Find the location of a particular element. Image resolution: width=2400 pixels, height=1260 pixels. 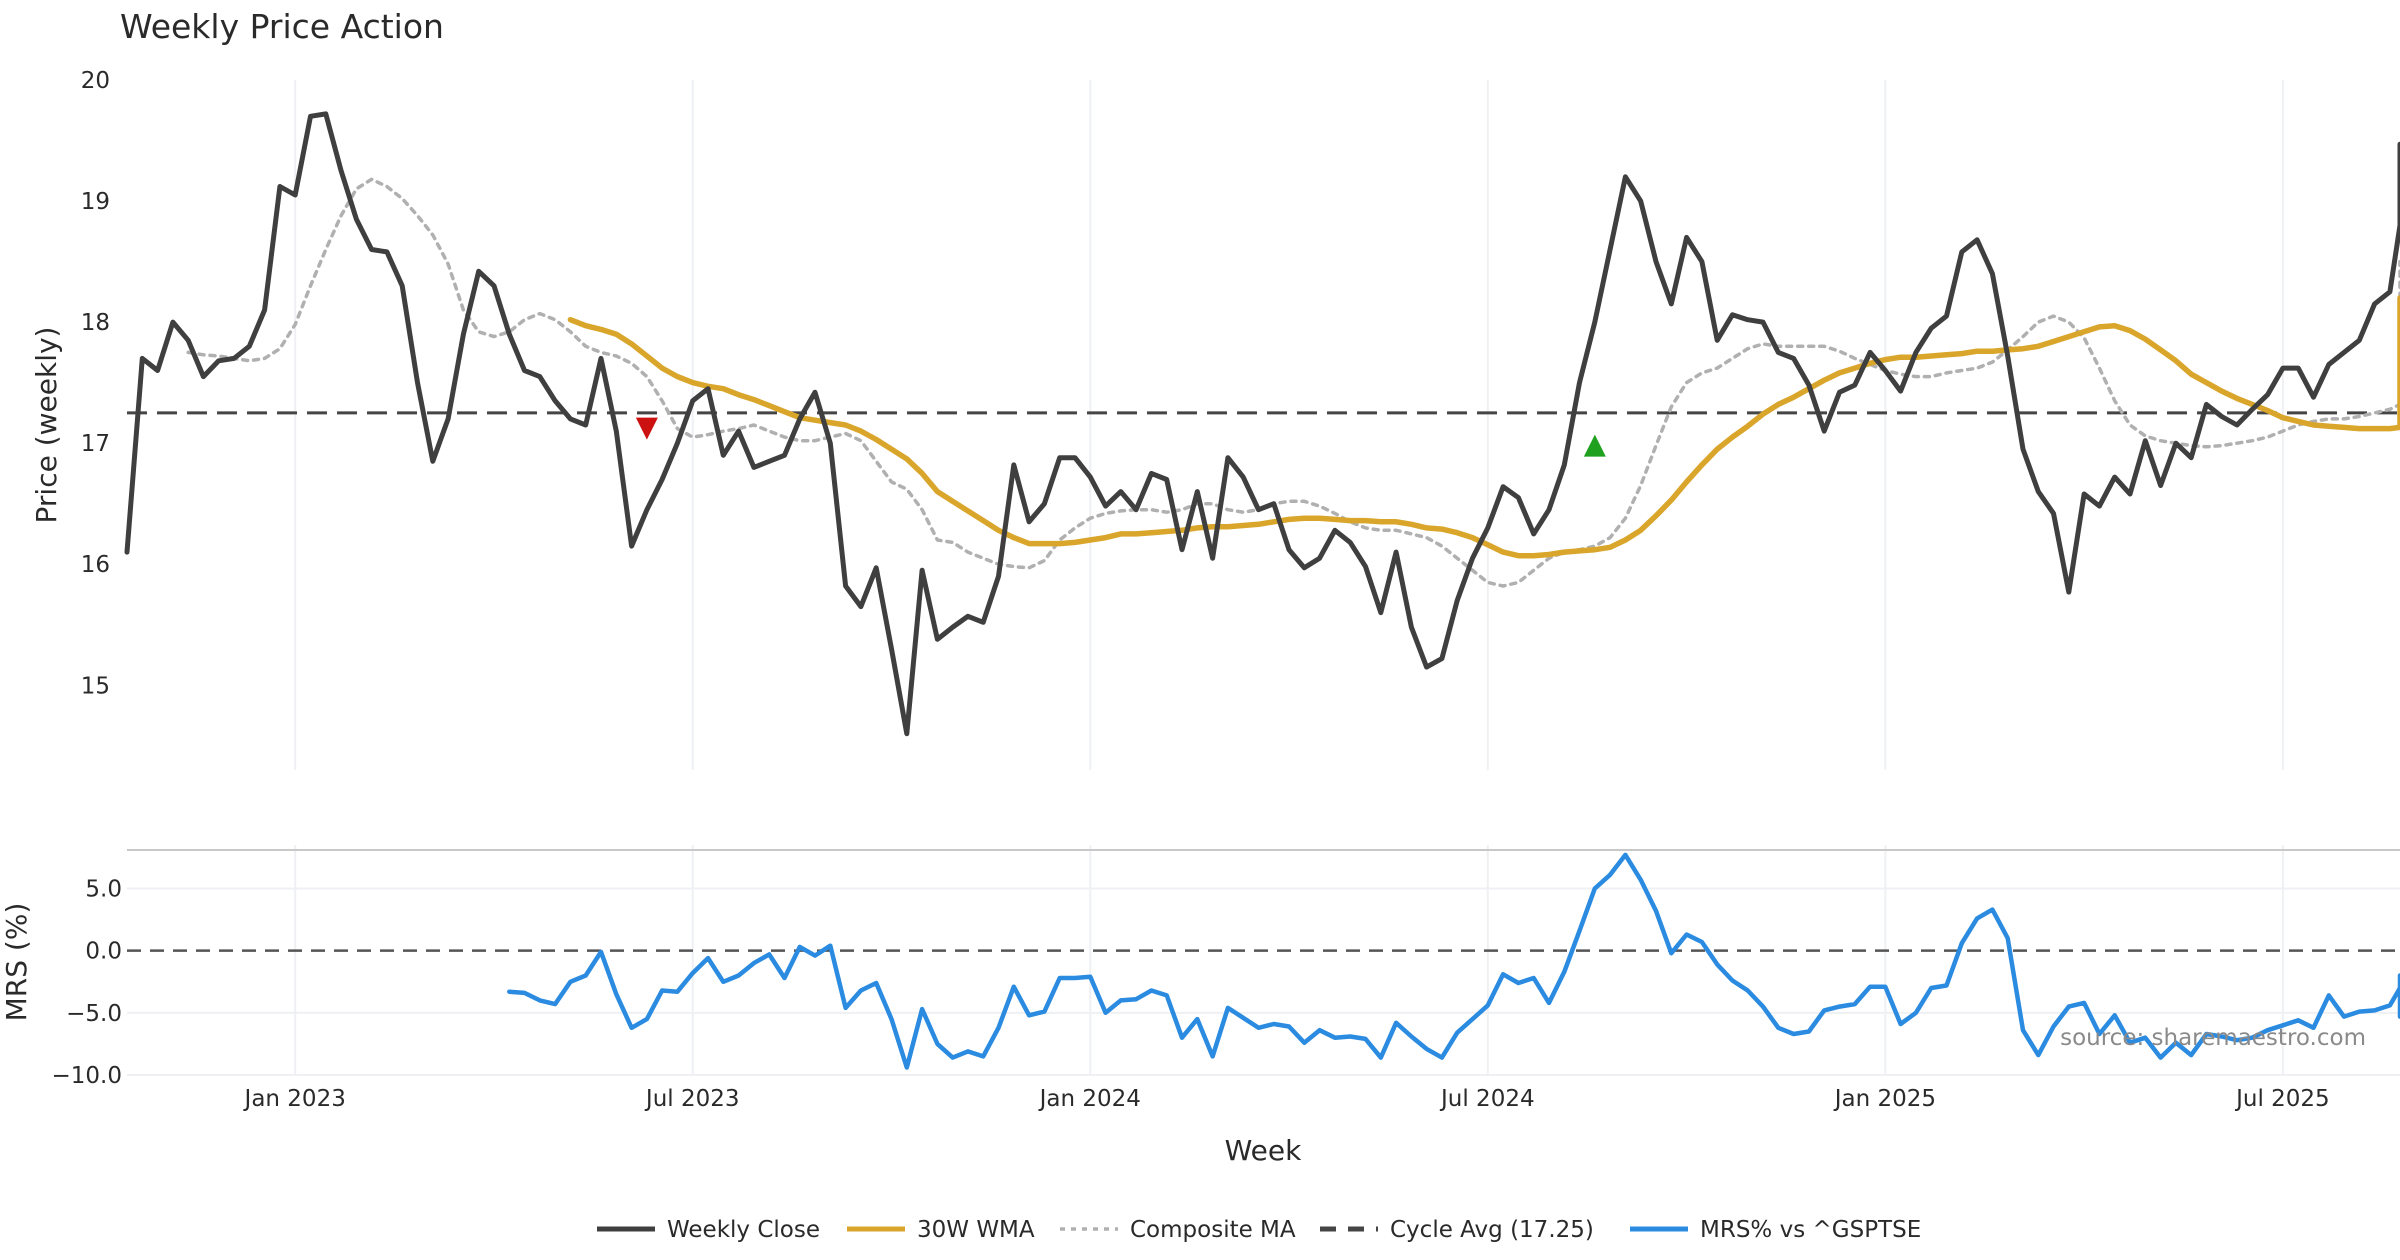

chart-title: Weekly Price Action is located at coordinates (282, 26).